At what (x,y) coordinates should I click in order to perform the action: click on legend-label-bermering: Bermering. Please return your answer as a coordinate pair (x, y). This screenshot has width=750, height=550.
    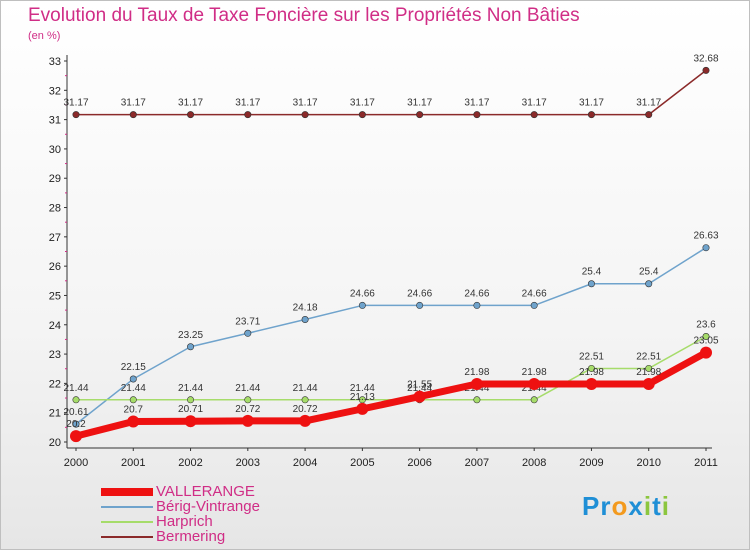
    Looking at the image, I should click on (191, 536).